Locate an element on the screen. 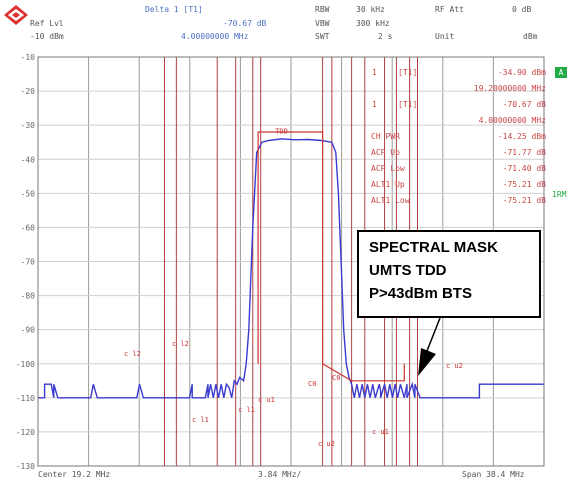 The height and width of the screenshot is (488, 569). y-tick-label: -130 is located at coordinates (25, 466).